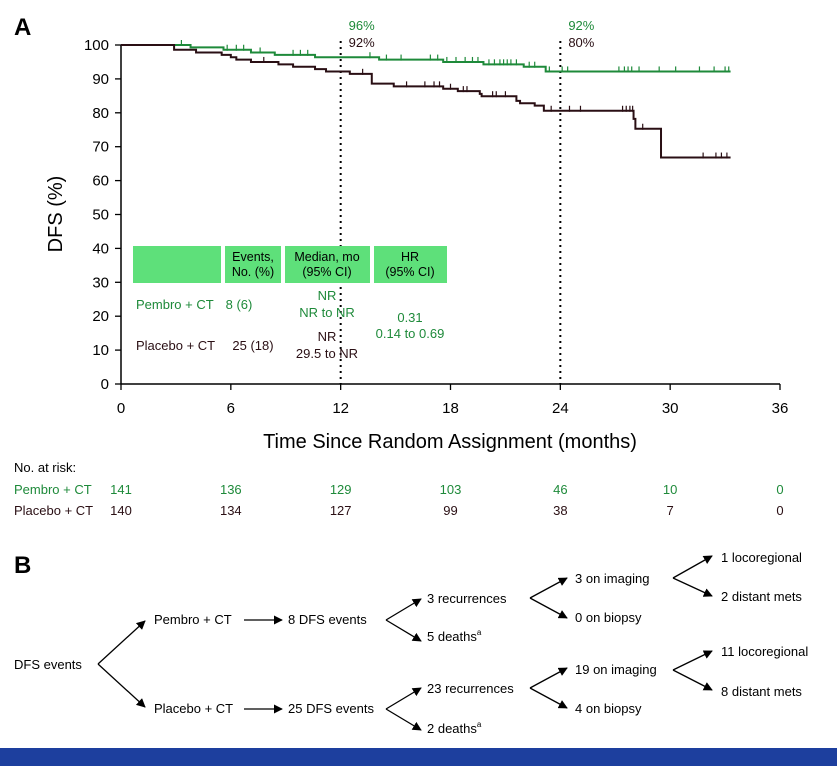 This screenshot has width=837, height=766. Describe the element at coordinates (105, 384) in the screenshot. I see `y-tick-label: 0` at that location.